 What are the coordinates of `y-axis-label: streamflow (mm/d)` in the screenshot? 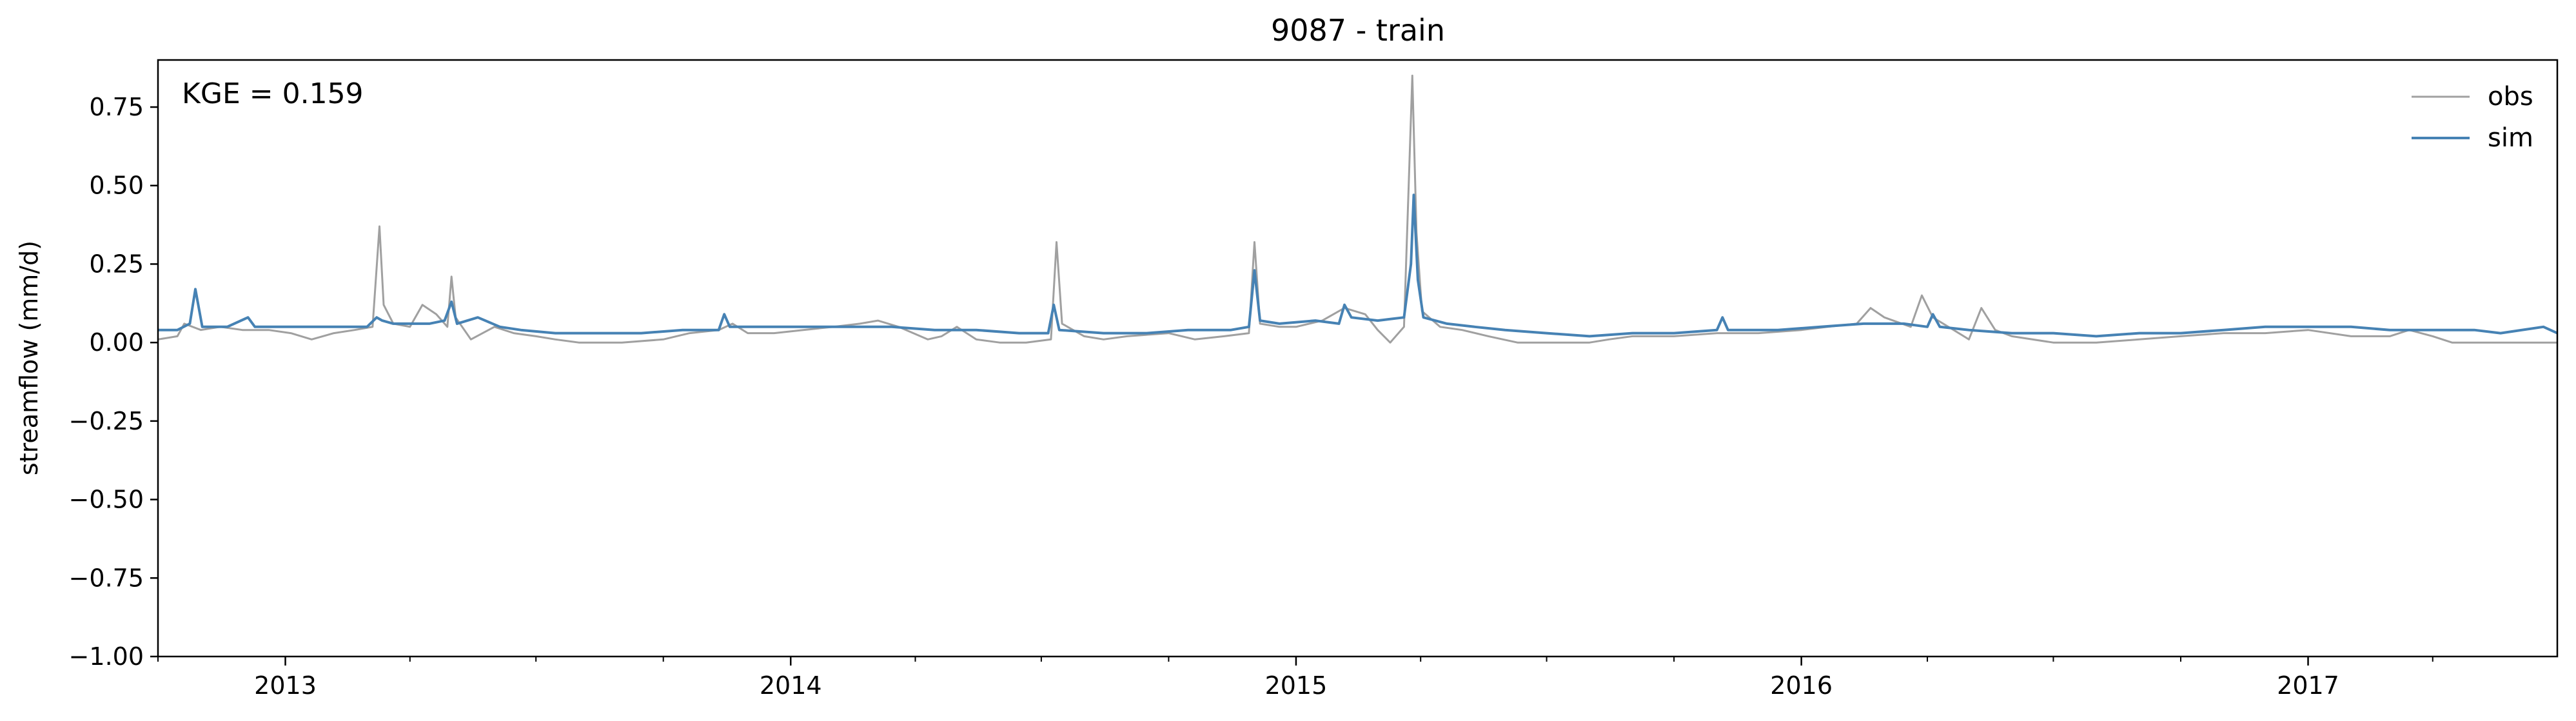 It's located at (29, 358).